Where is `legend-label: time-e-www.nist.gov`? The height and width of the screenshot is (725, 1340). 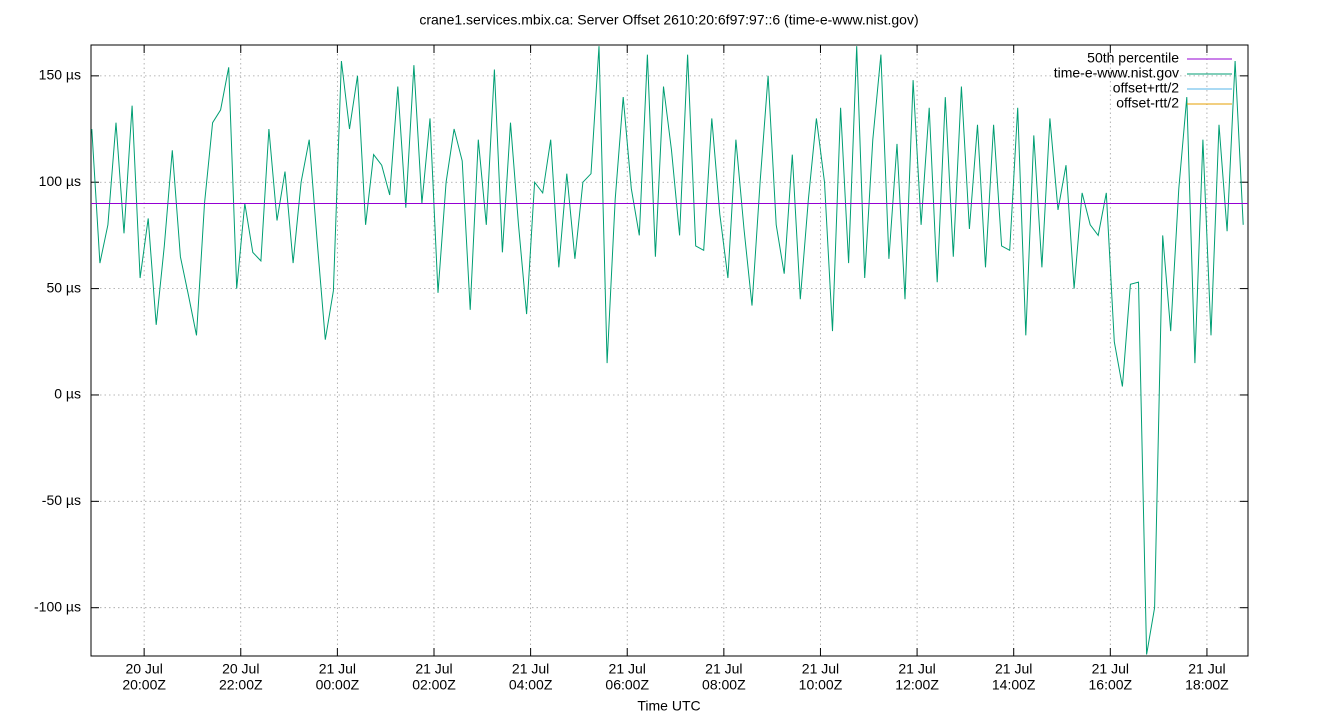
legend-label: time-e-www.nist.gov is located at coordinates (1116, 73).